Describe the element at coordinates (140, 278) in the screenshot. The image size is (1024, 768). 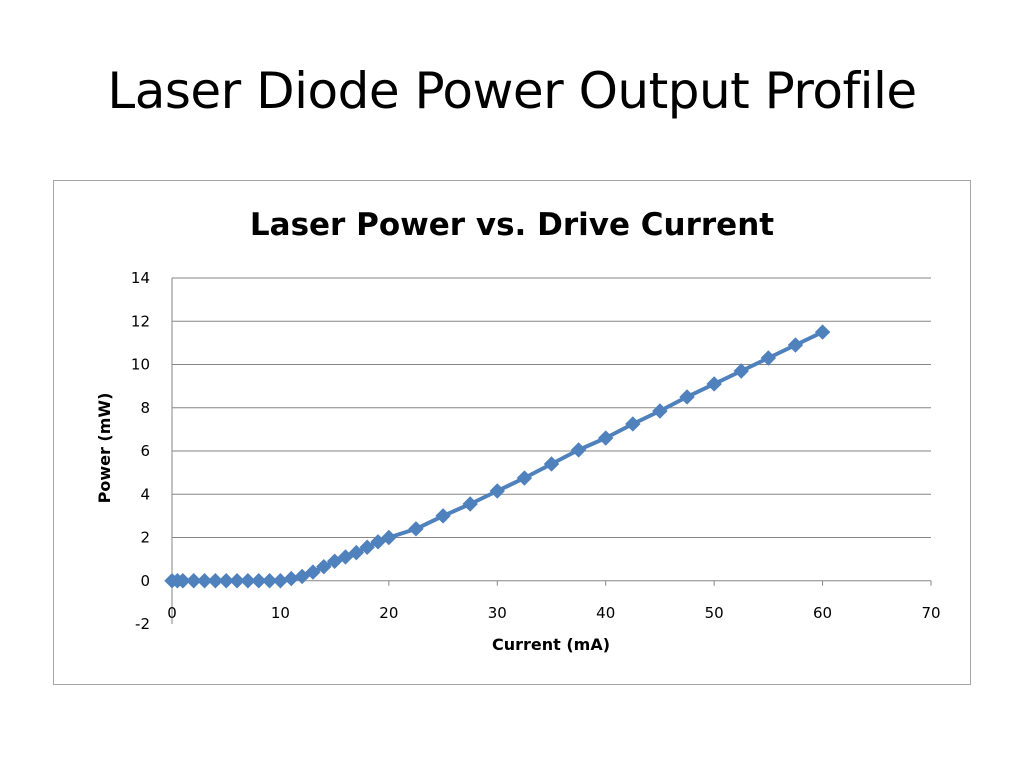
I see `y-tick-label: 14` at that location.